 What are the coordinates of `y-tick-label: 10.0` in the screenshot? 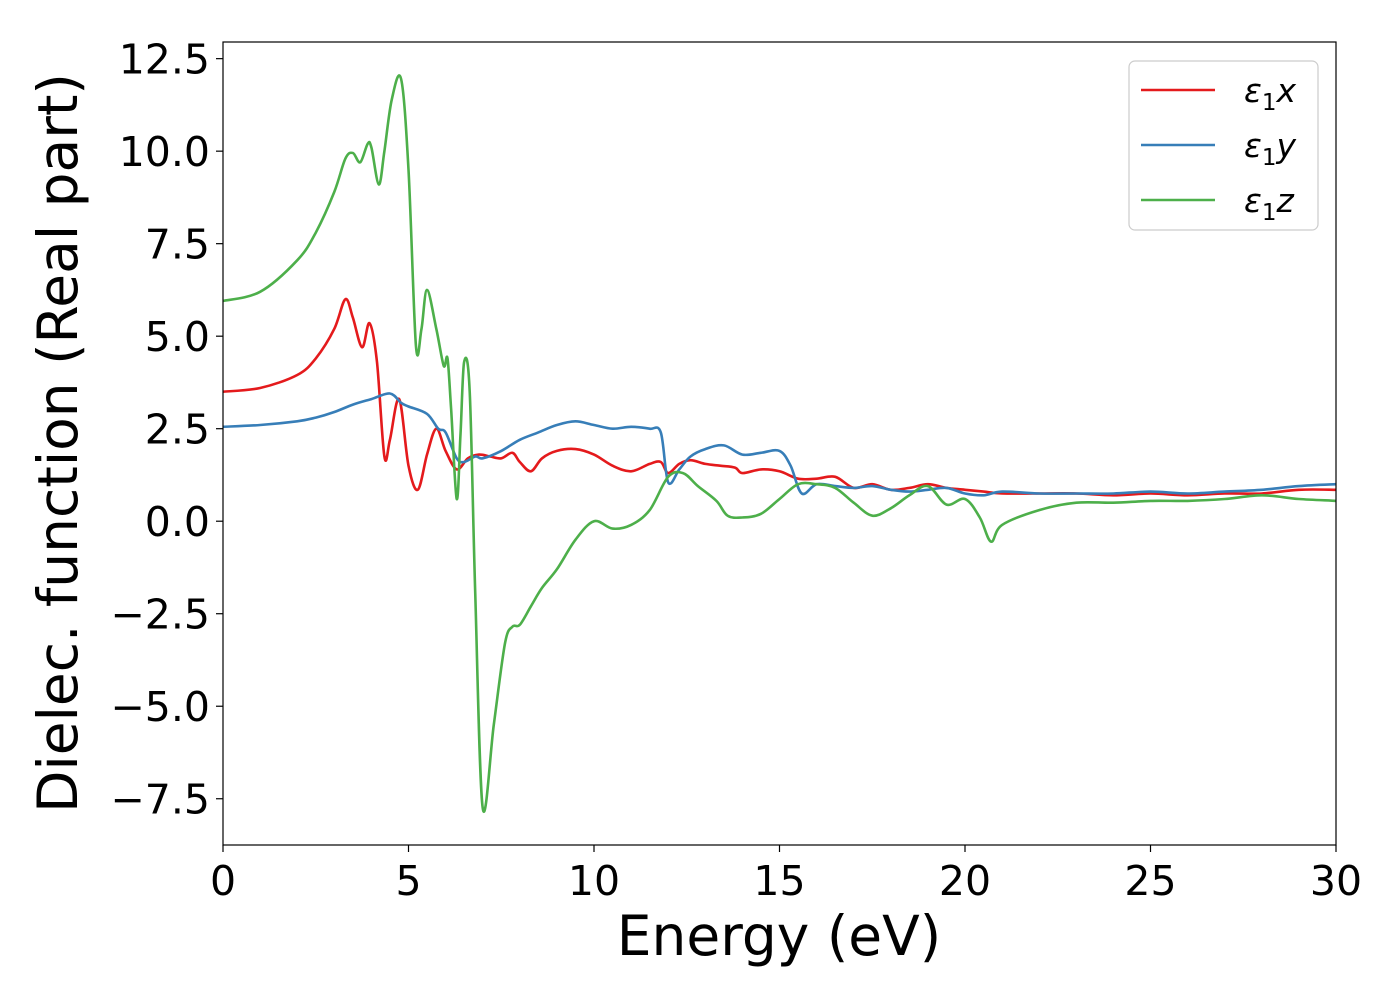 It's located at (164, 152).